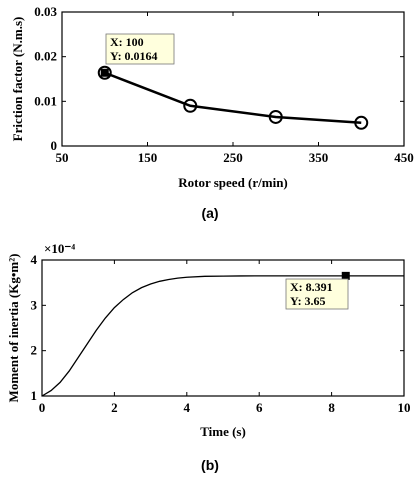 The image size is (418, 481). I want to click on chart-b-datatip-box, so click(317, 294).